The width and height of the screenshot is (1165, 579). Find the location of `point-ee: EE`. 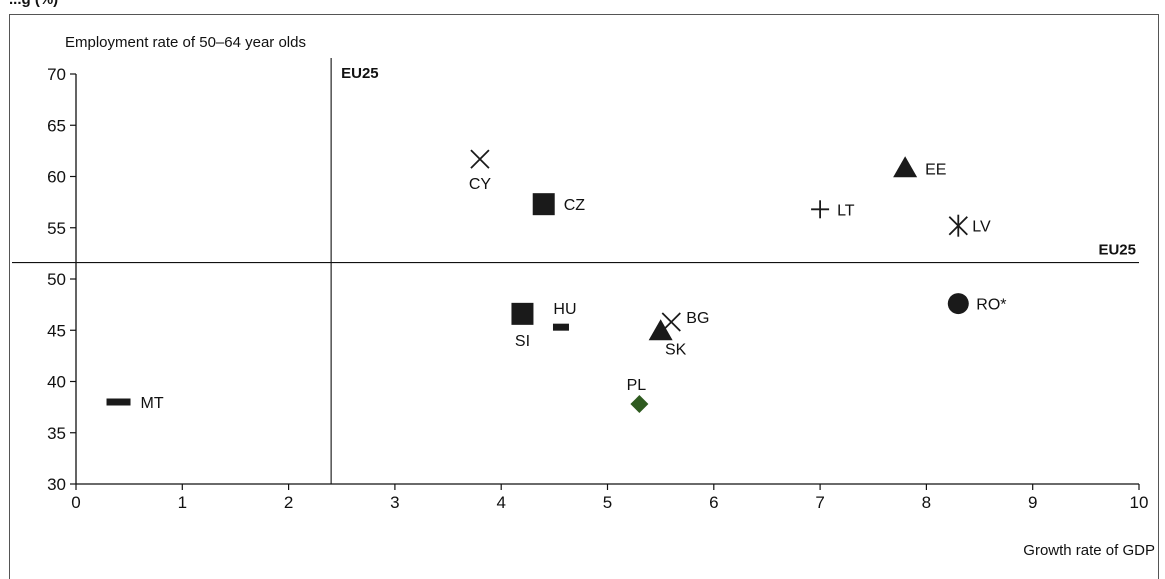

point-ee: EE is located at coordinates (919, 167).